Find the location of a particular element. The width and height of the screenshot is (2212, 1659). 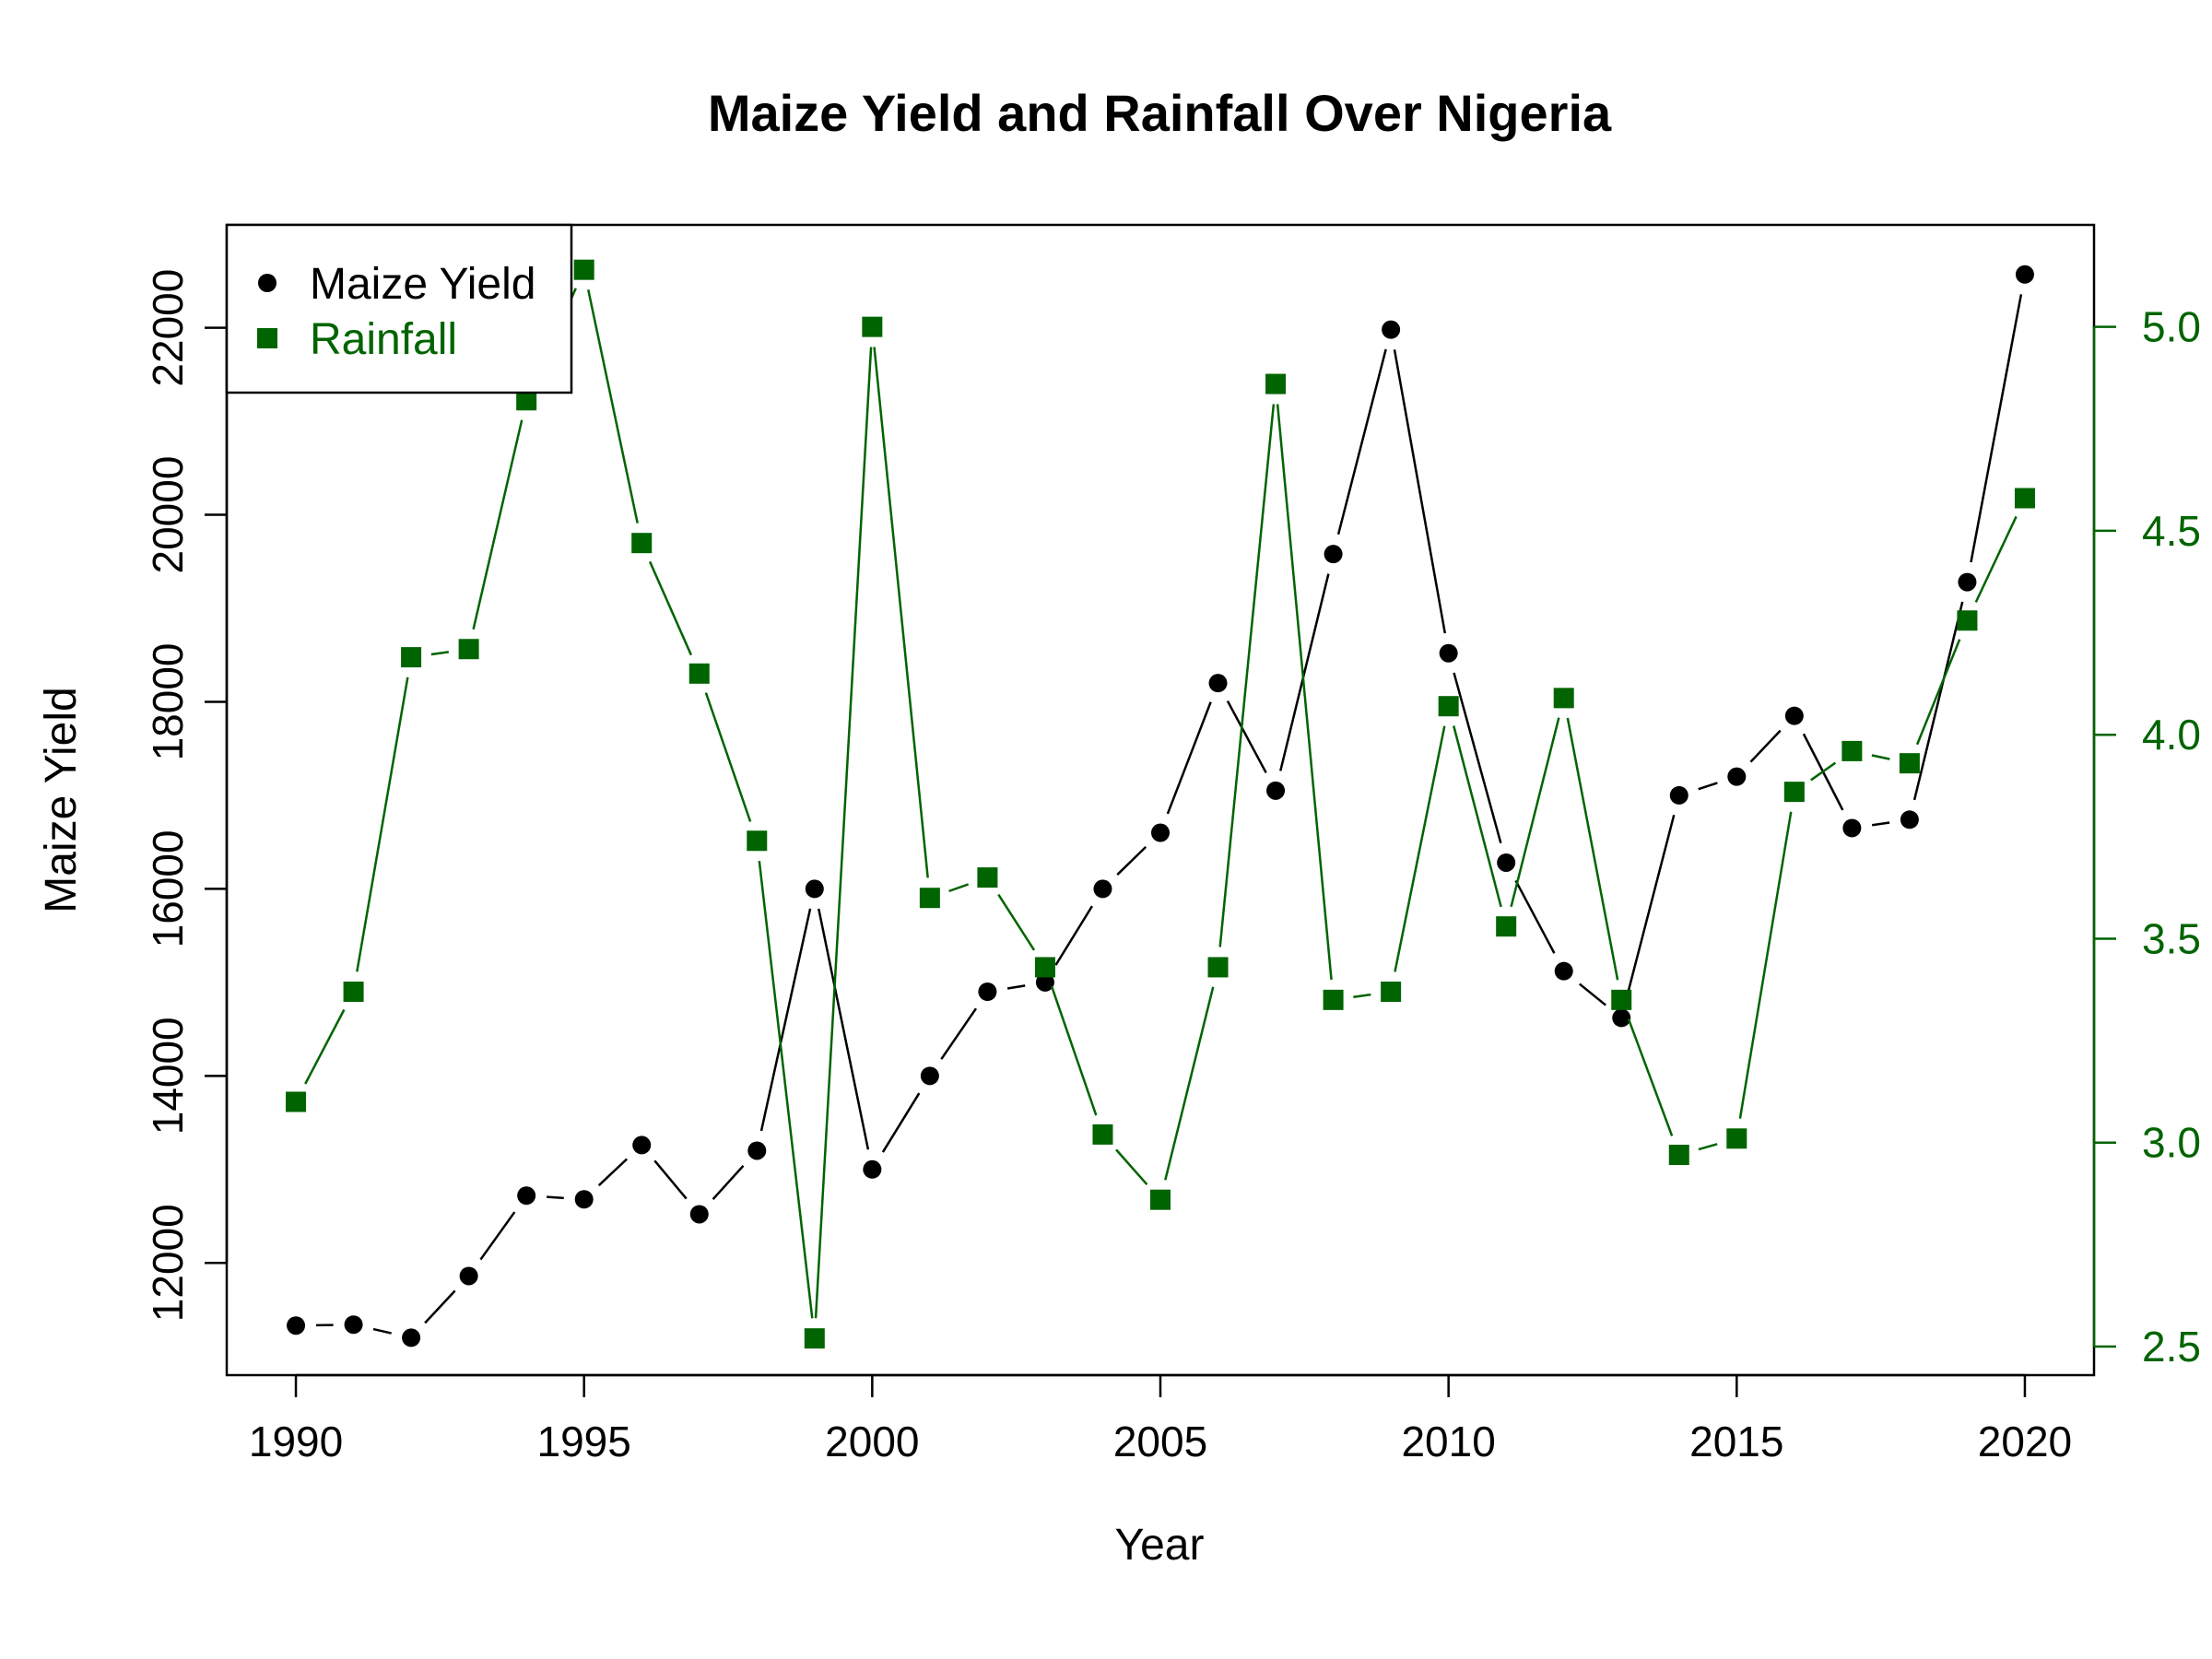

y-tick-label-left: 16000 is located at coordinates (168, 888).